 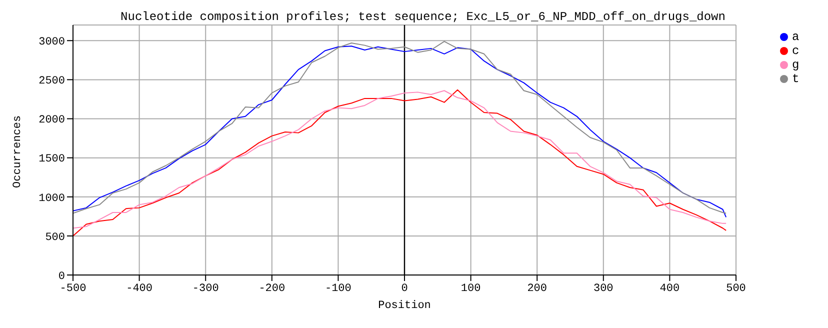 What do you see at coordinates (18, 151) in the screenshot?
I see `y-axis-title: Occurrences` at bounding box center [18, 151].